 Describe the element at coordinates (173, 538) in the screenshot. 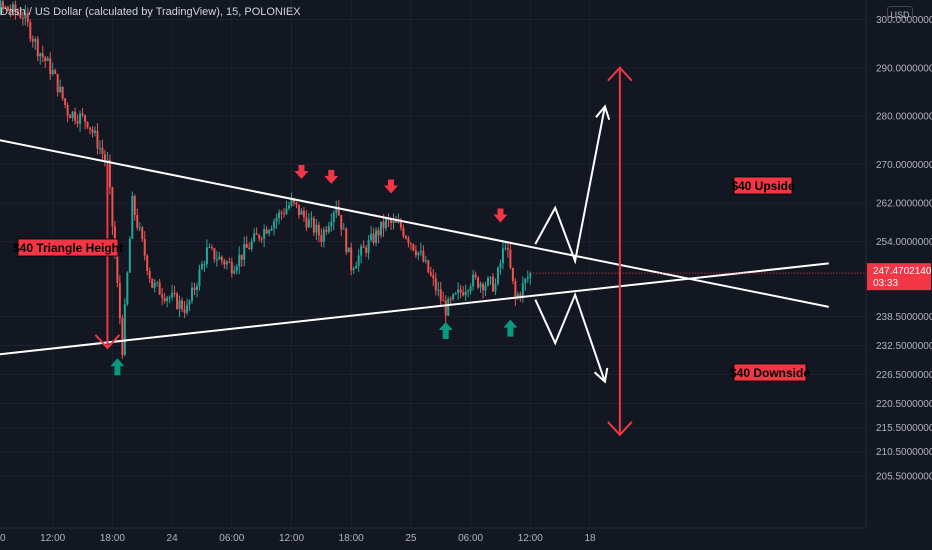

I see `time-tick-label: 24` at that location.